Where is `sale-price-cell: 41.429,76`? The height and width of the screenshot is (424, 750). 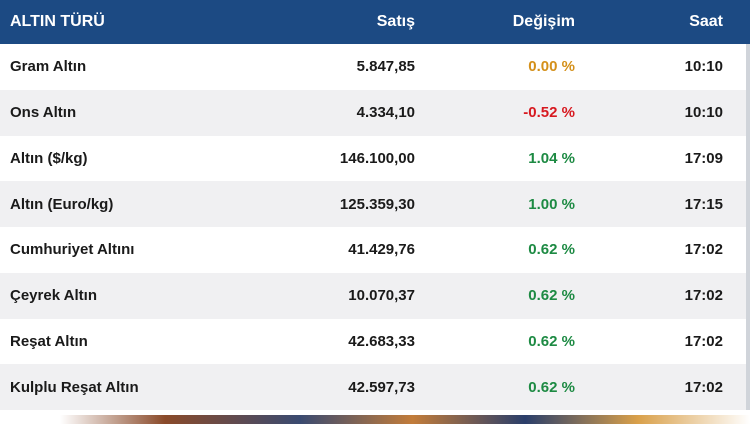 sale-price-cell: 41.429,76 is located at coordinates (381, 250).